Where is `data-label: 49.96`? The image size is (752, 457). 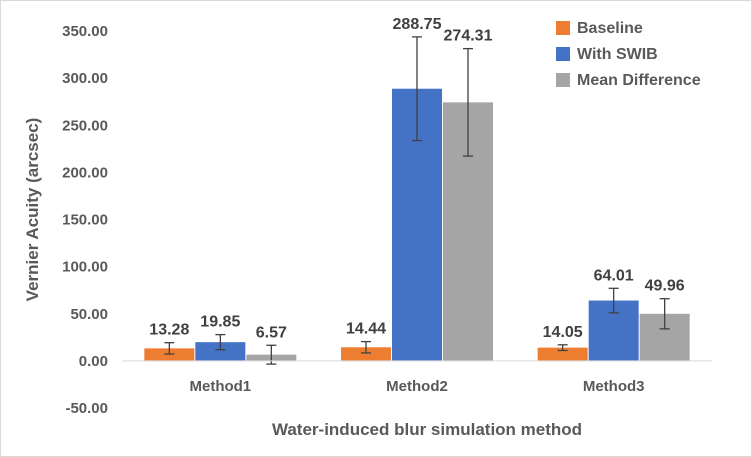 data-label: 49.96 is located at coordinates (665, 286).